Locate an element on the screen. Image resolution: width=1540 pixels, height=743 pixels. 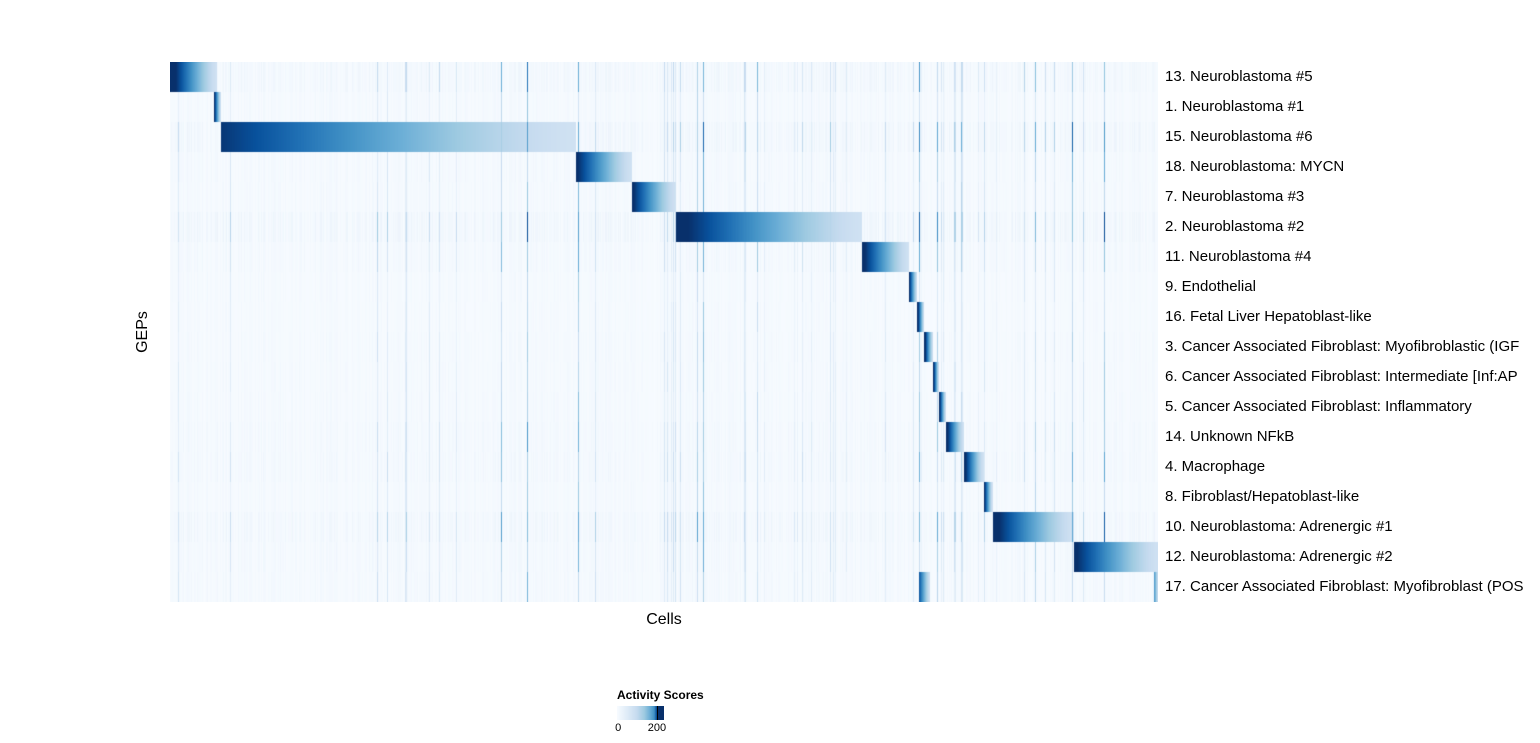
row-label: 10. Neuroblastoma: Adrenergic #1 is located at coordinates (1279, 526).